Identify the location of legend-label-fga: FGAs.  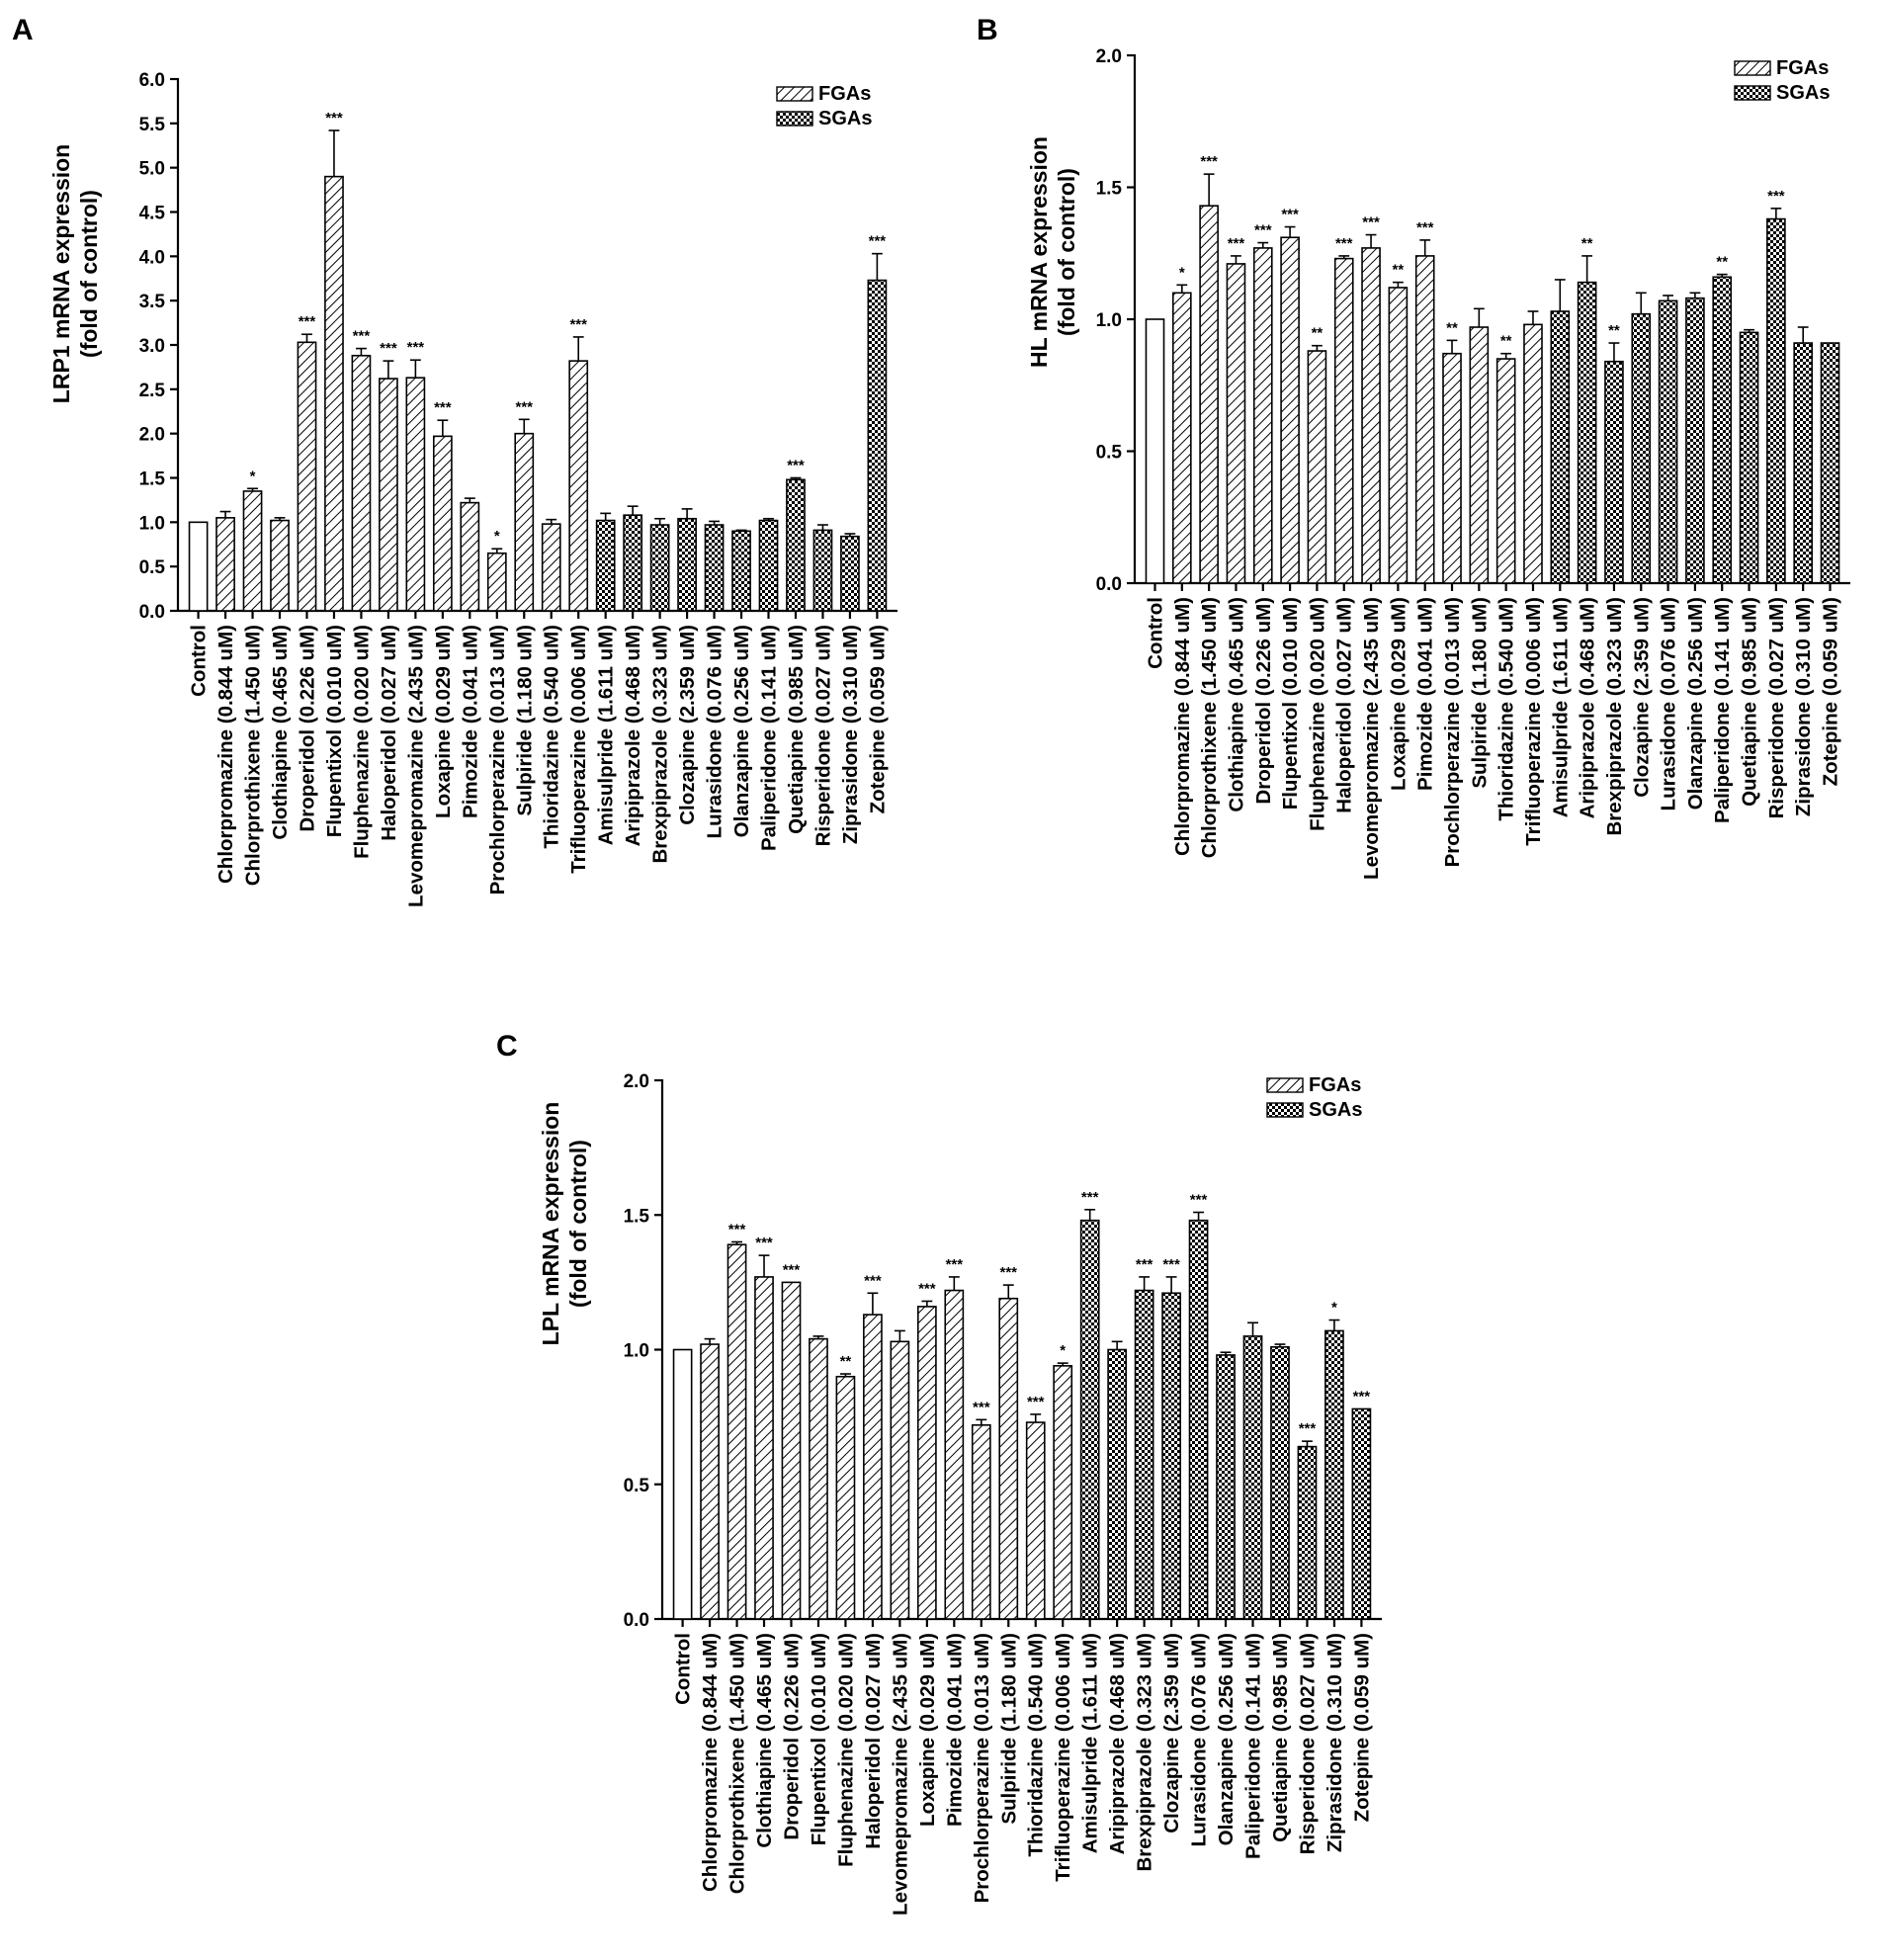
(1802, 68).